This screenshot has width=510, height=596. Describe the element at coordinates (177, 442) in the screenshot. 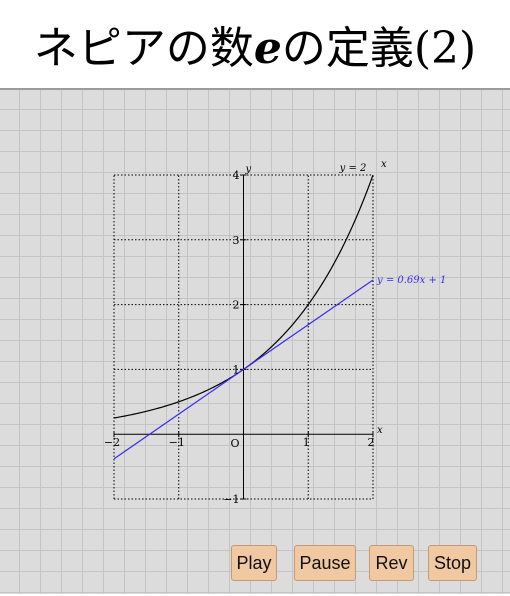

I see `x-tick-label: −1` at that location.